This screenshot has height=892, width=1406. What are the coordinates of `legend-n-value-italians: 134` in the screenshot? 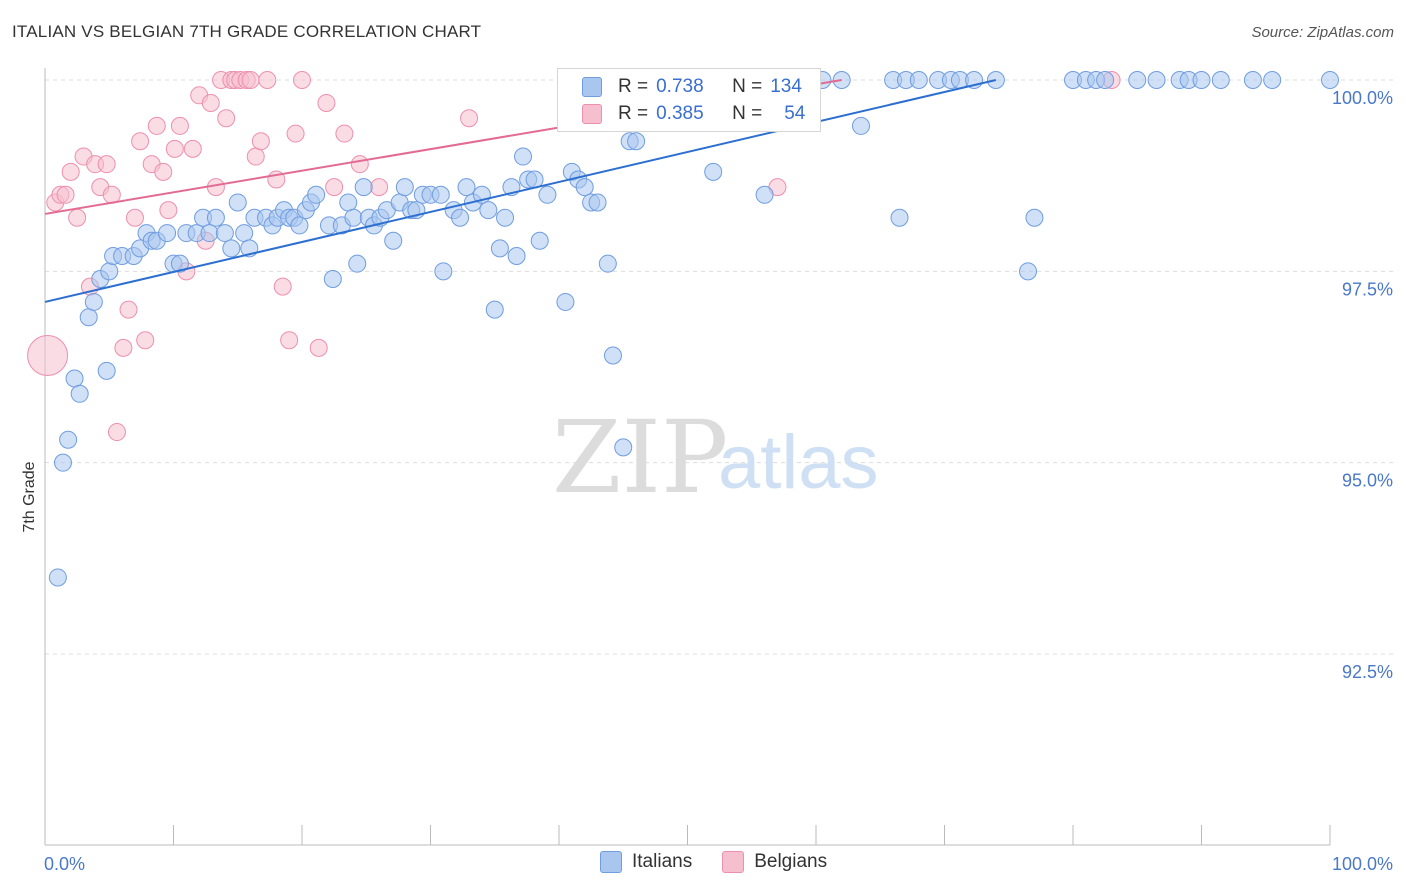 It's located at (786, 86).